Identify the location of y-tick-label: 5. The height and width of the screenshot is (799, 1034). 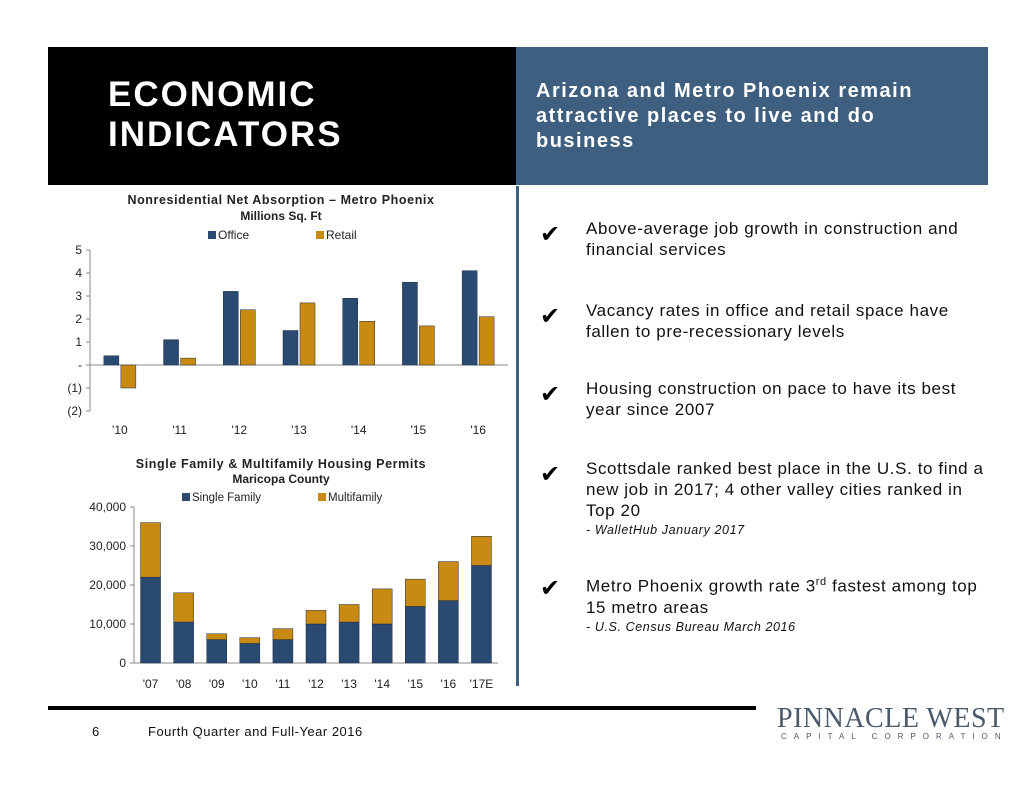
(78, 250).